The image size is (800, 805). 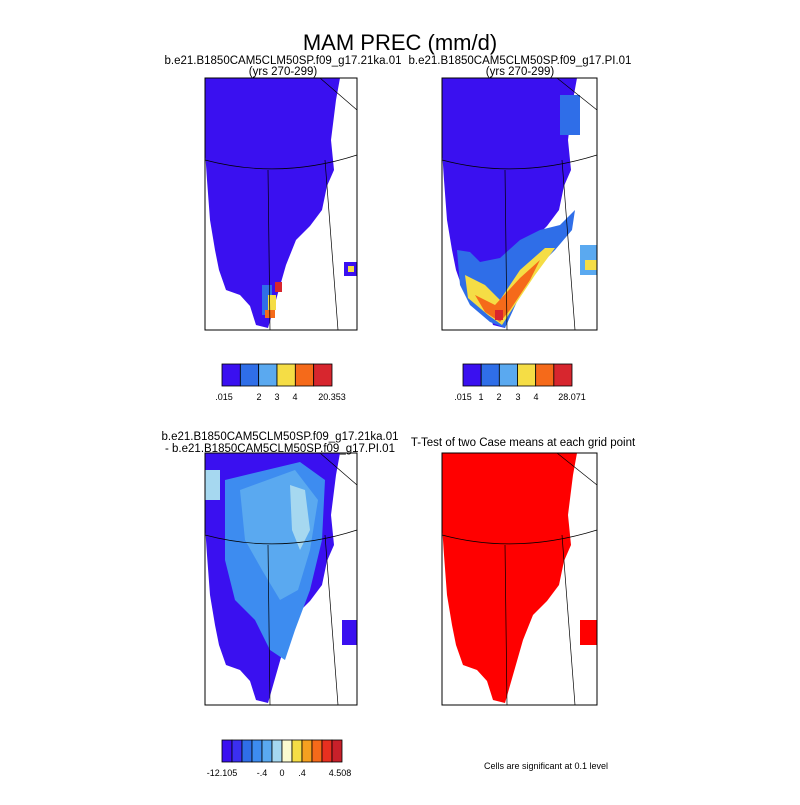 I want to click on significance-note: Cells are significant at 0.1 level, so click(x=546, y=766).